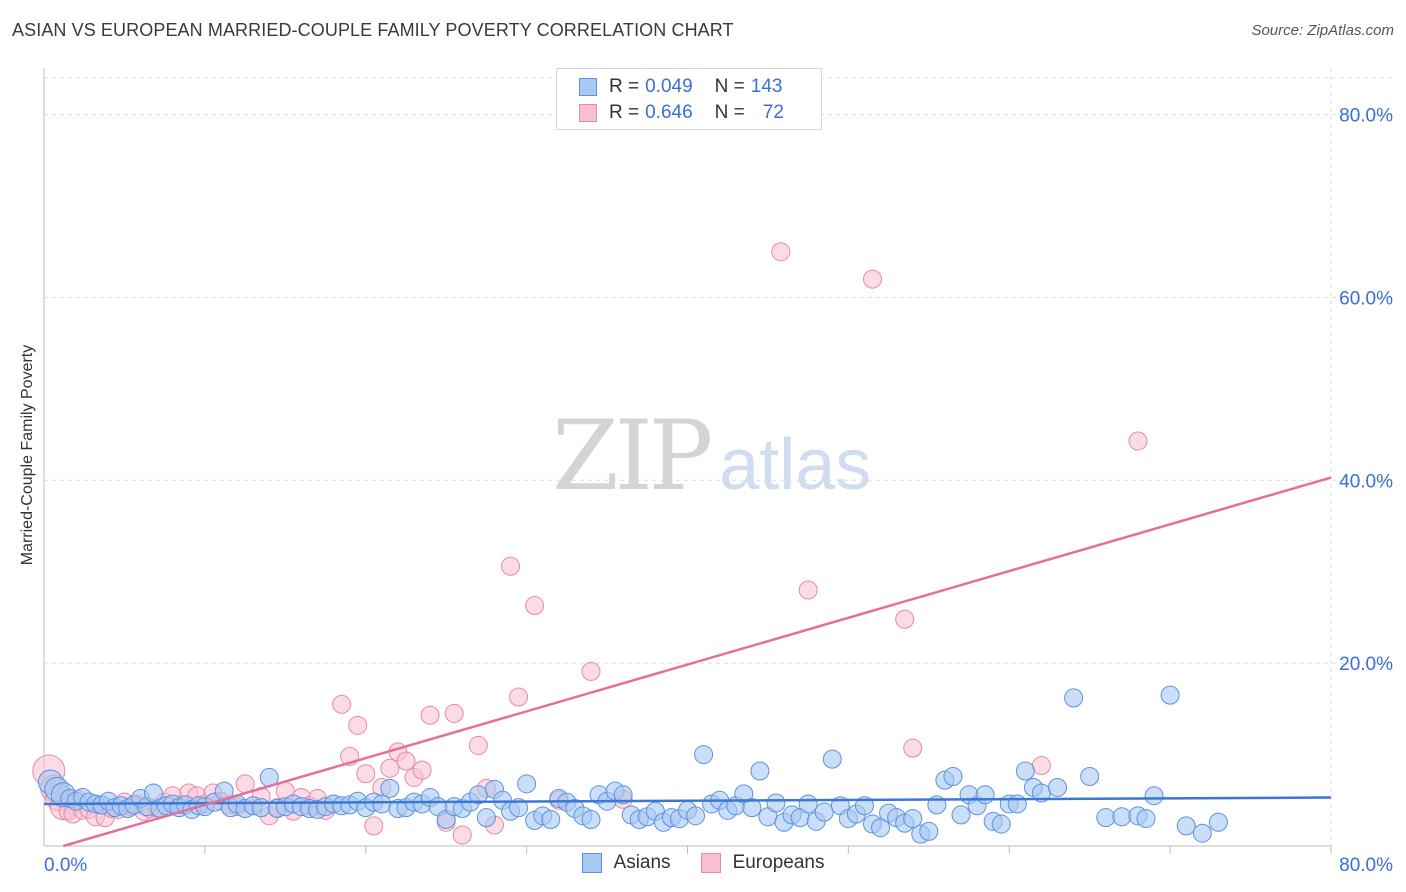 The image size is (1406, 892). I want to click on x-tick-label: 80.0%, so click(1366, 865).